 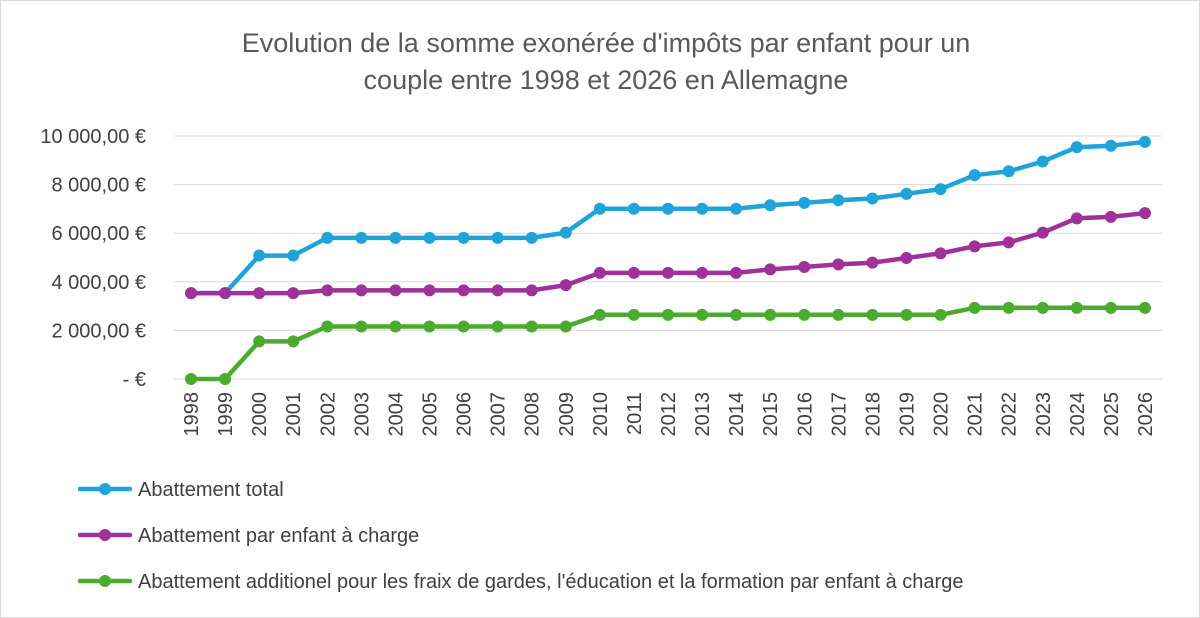 I want to click on y-tick-label: 4 000,00 €, so click(x=98, y=283).